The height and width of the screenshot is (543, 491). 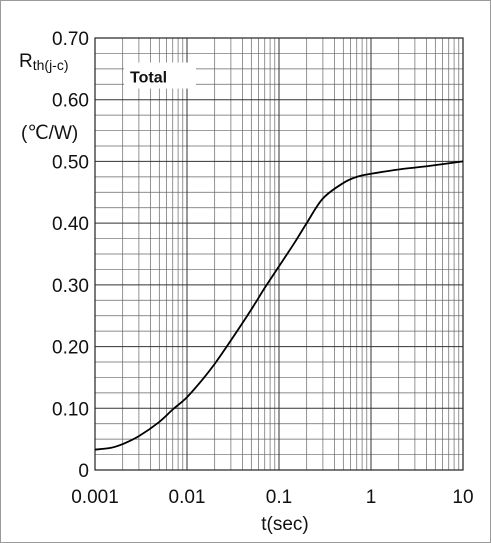 What do you see at coordinates (70, 162) in the screenshot?
I see `y-tick-label: 0.50` at bounding box center [70, 162].